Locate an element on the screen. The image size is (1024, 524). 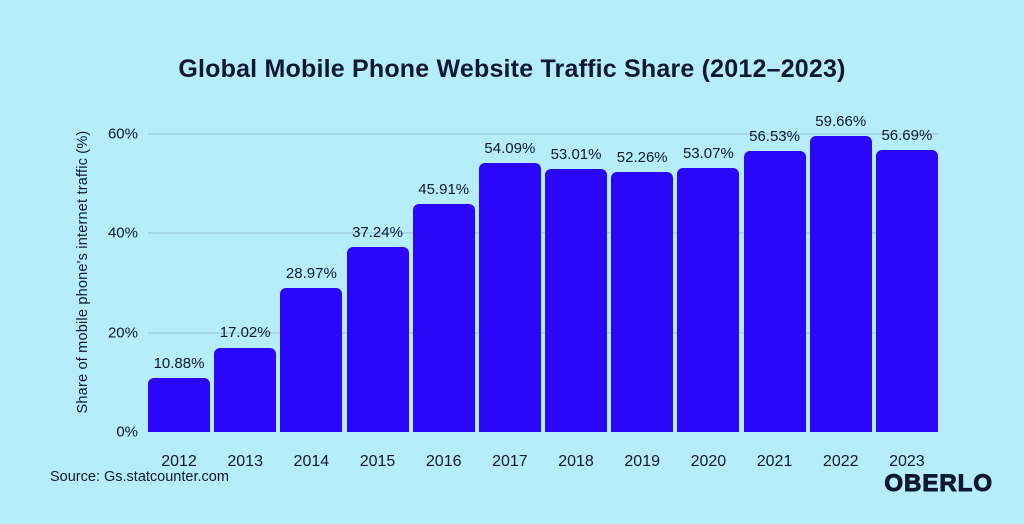
x-tick-label: 2017 is located at coordinates (510, 461).